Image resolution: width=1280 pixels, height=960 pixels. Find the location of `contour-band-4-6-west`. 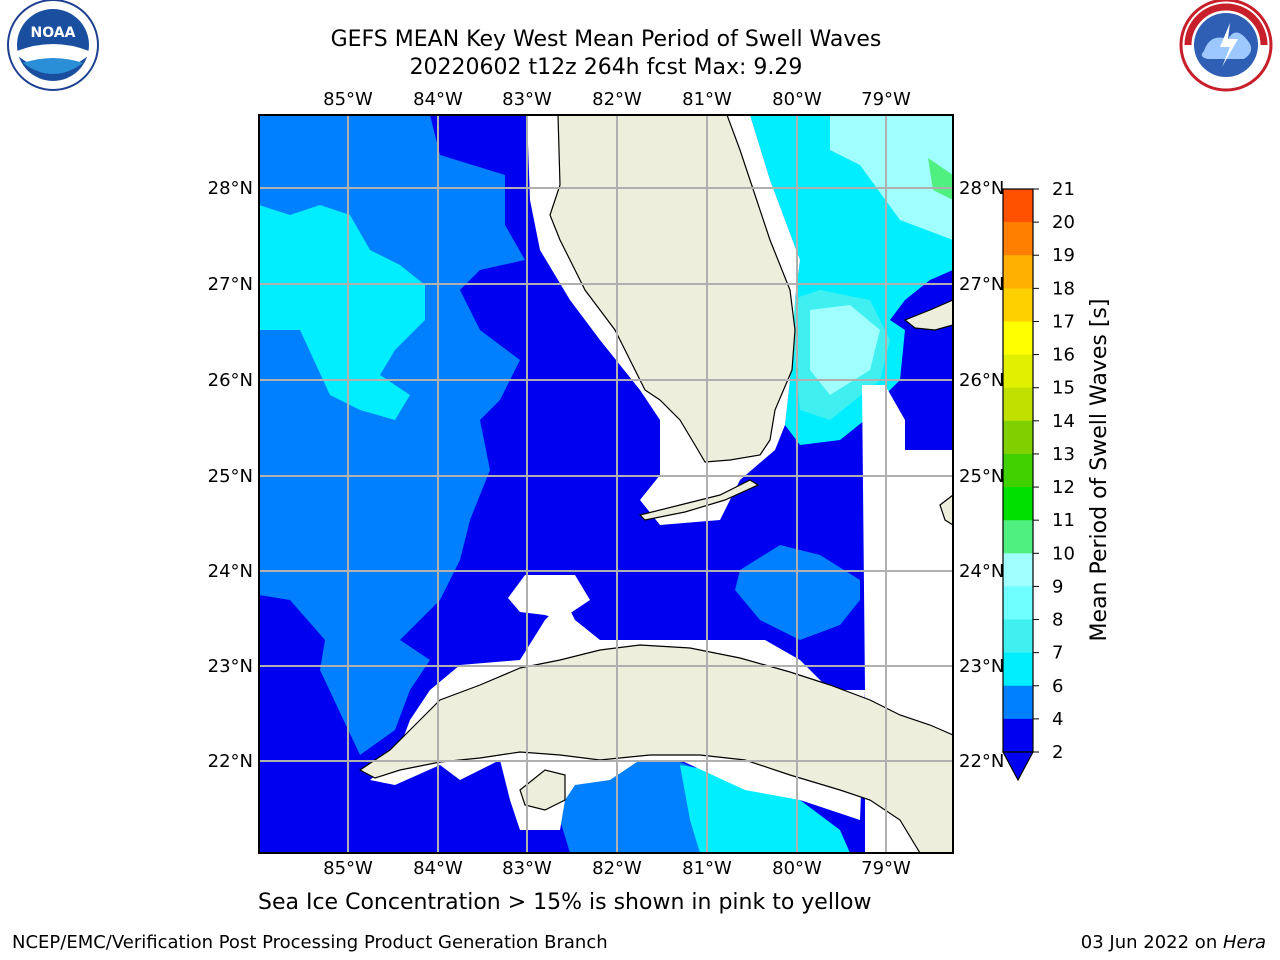

contour-band-4-6-west is located at coordinates (342, 312).